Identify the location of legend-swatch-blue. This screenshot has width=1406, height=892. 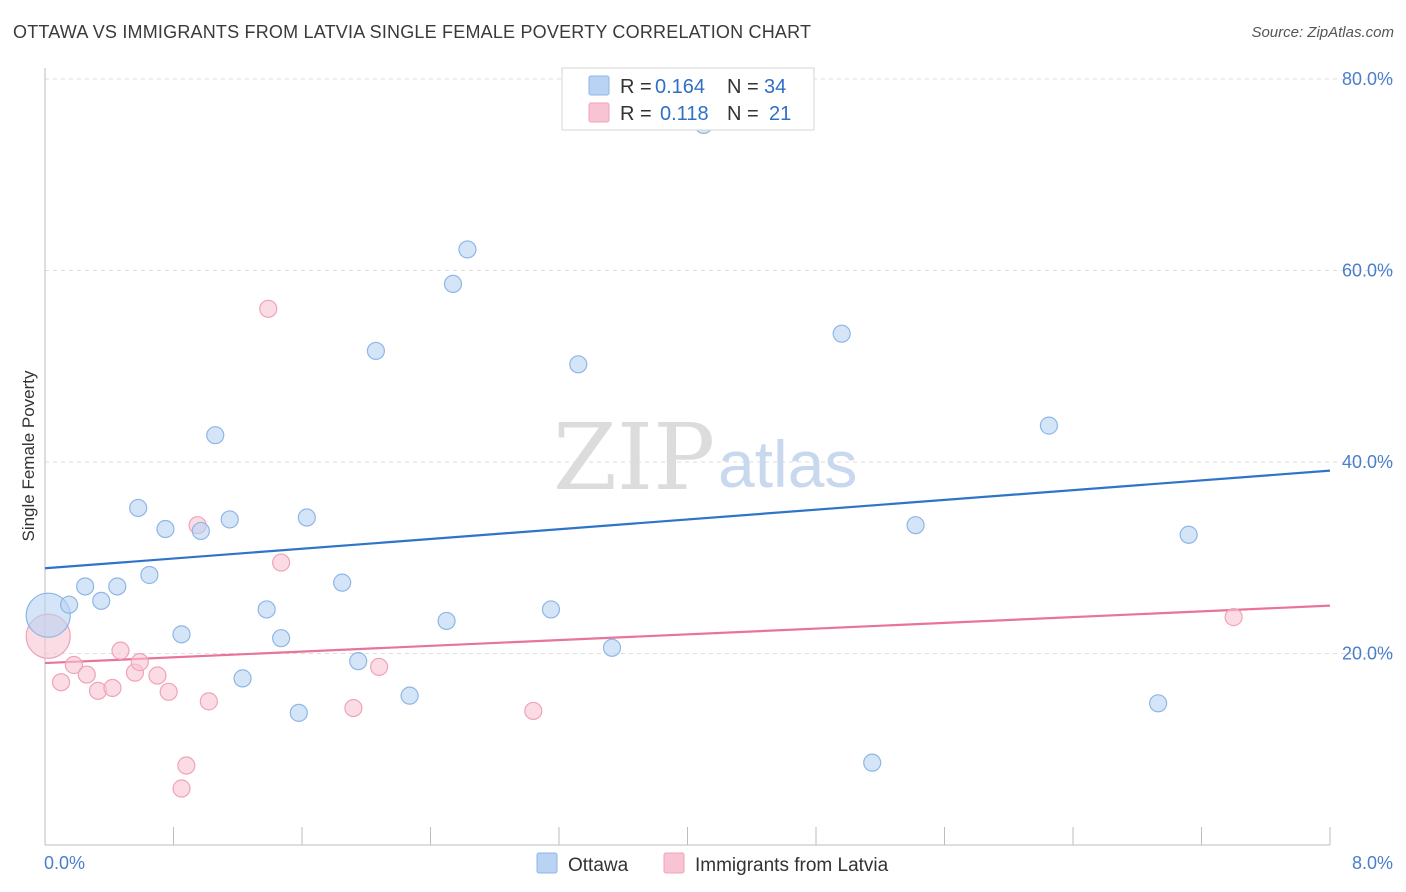
(599, 85).